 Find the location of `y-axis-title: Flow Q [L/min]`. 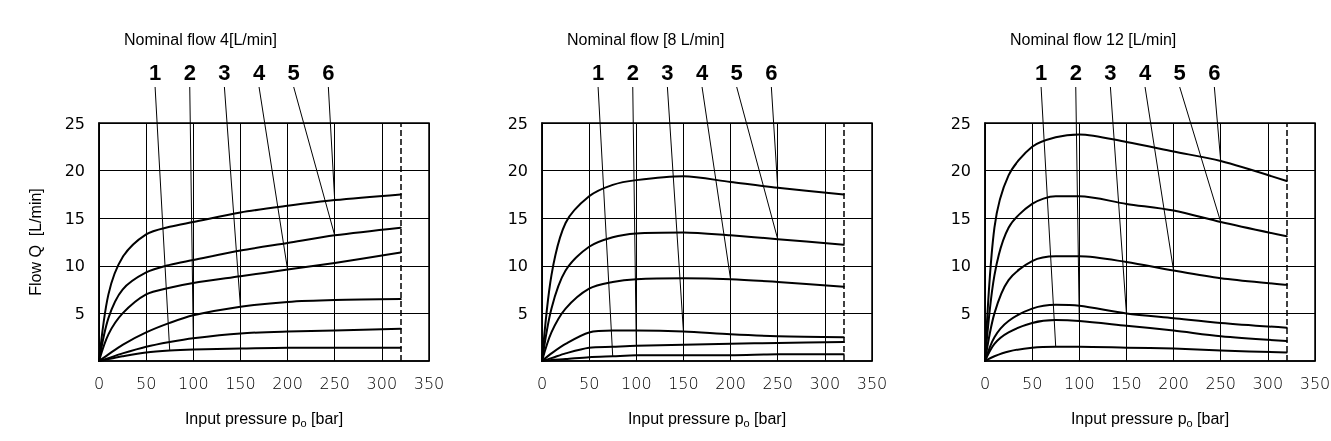

y-axis-title: Flow Q [L/min] is located at coordinates (35, 242).